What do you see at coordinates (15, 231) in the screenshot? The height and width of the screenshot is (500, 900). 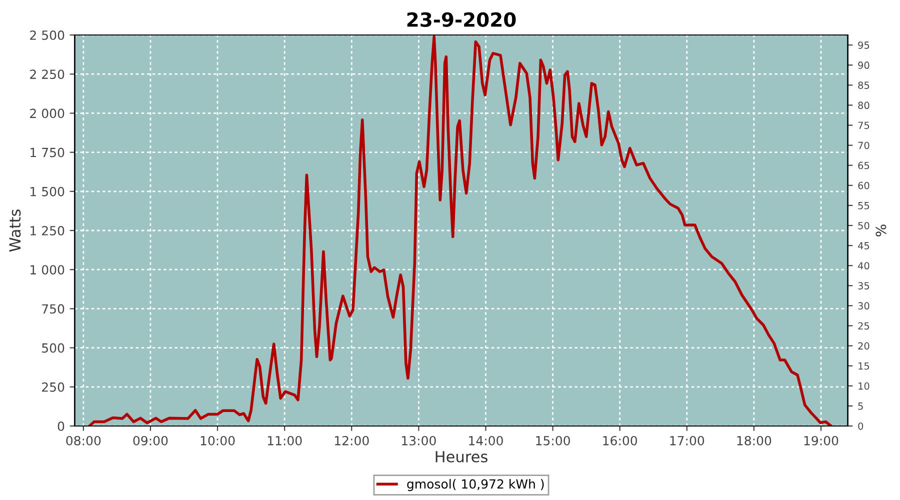 I see `y-axis-title: Watts` at bounding box center [15, 231].